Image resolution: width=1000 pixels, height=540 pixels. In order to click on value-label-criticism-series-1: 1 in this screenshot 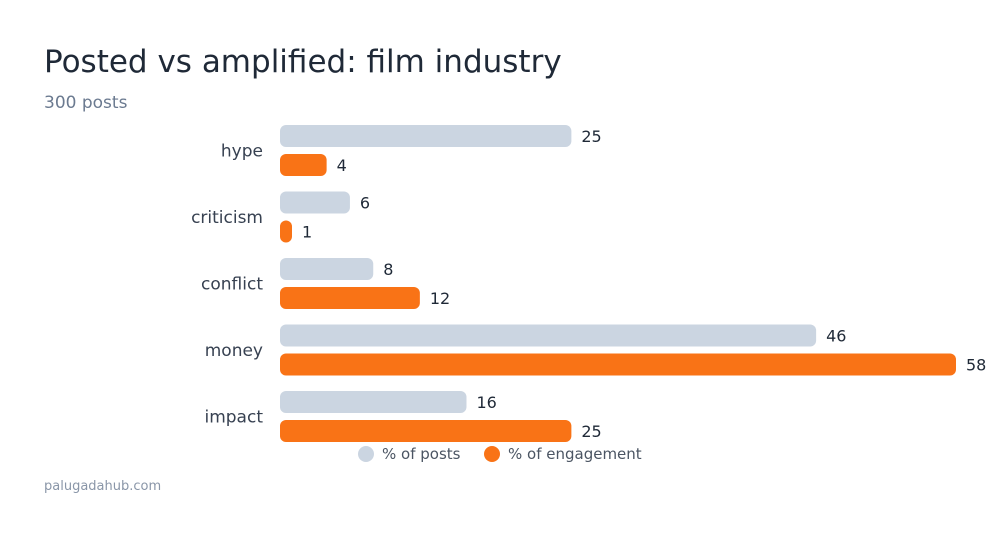, I will do `click(307, 232)`.